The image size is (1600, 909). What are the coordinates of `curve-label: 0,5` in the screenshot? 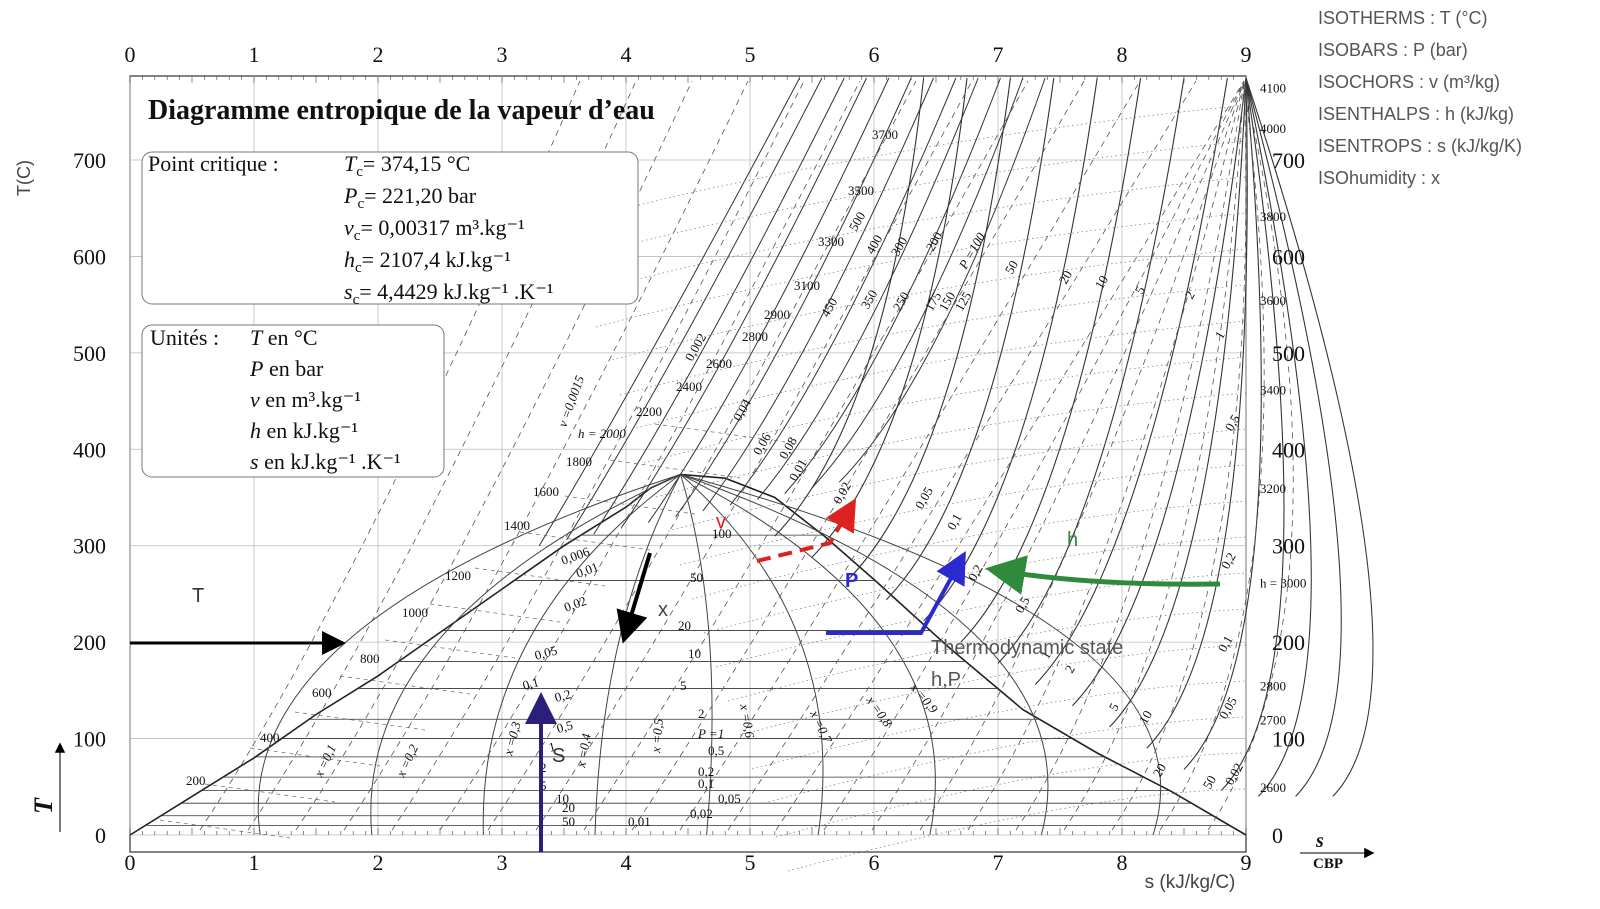 It's located at (1022, 605).